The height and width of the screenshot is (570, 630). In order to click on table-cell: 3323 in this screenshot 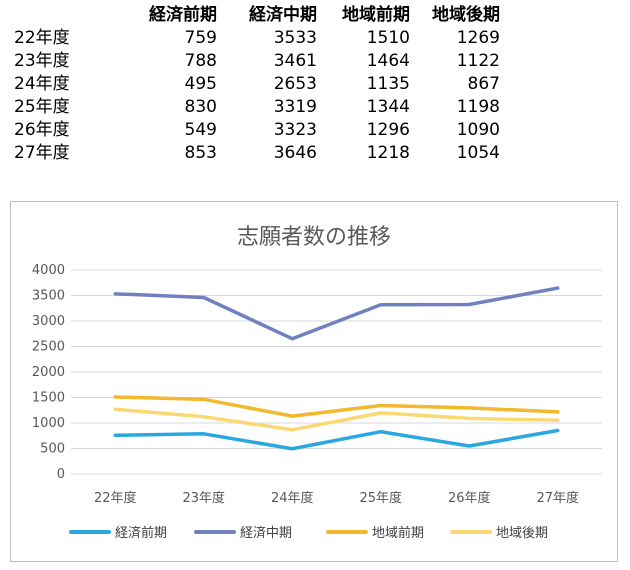, I will do `click(295, 130)`.